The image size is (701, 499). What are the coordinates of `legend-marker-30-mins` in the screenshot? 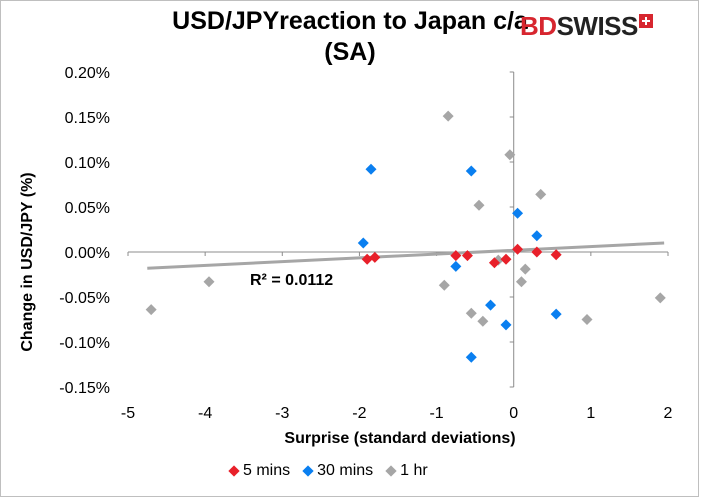 It's located at (308, 471).